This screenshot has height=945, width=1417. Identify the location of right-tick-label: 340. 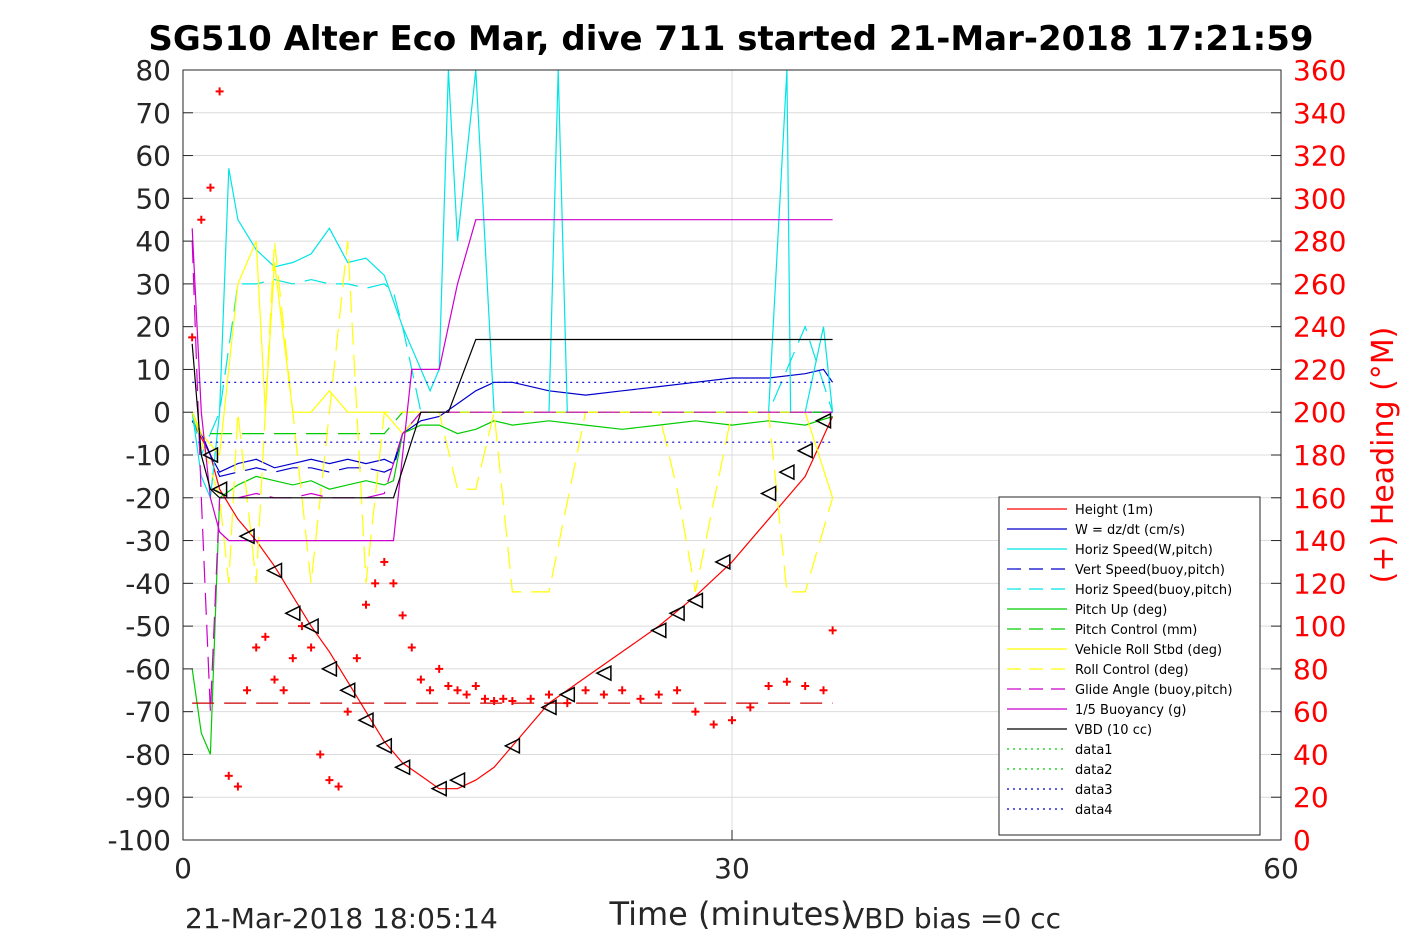
(1319, 113).